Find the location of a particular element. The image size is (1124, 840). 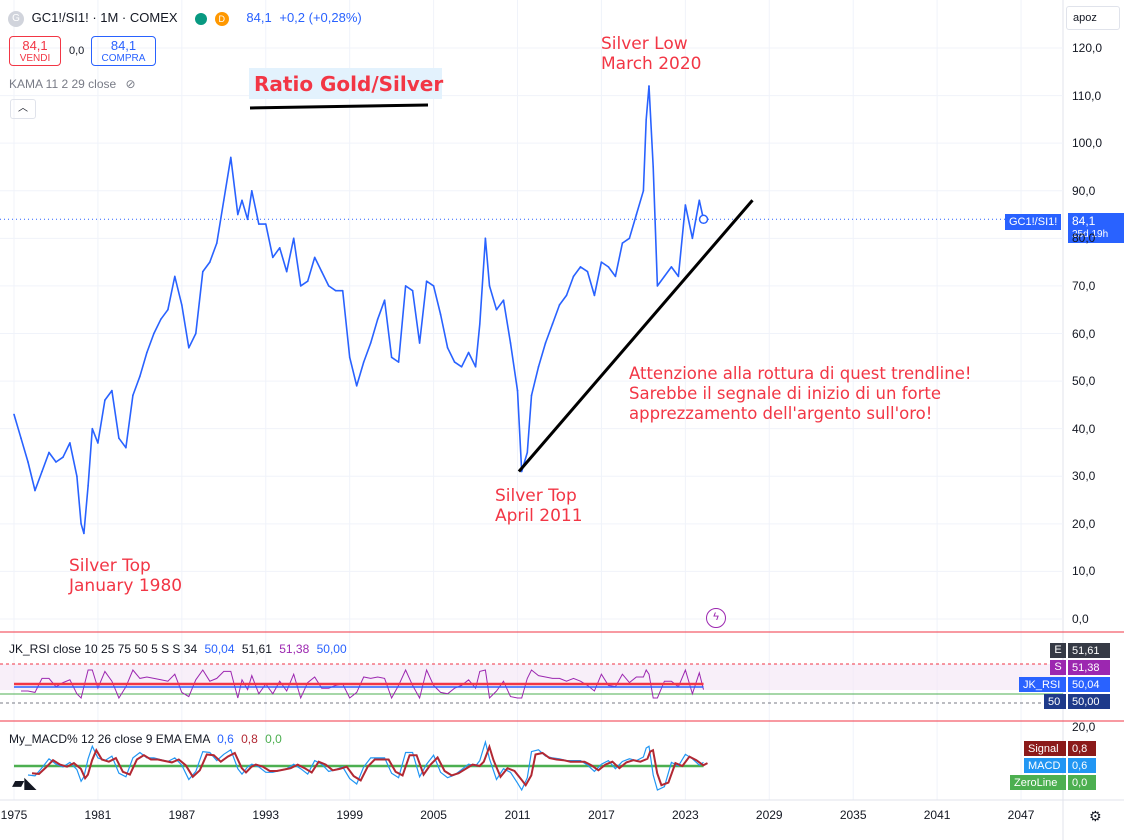

indicator-legend: KAMA 11 2 29 close ⊘ is located at coordinates (72, 84).